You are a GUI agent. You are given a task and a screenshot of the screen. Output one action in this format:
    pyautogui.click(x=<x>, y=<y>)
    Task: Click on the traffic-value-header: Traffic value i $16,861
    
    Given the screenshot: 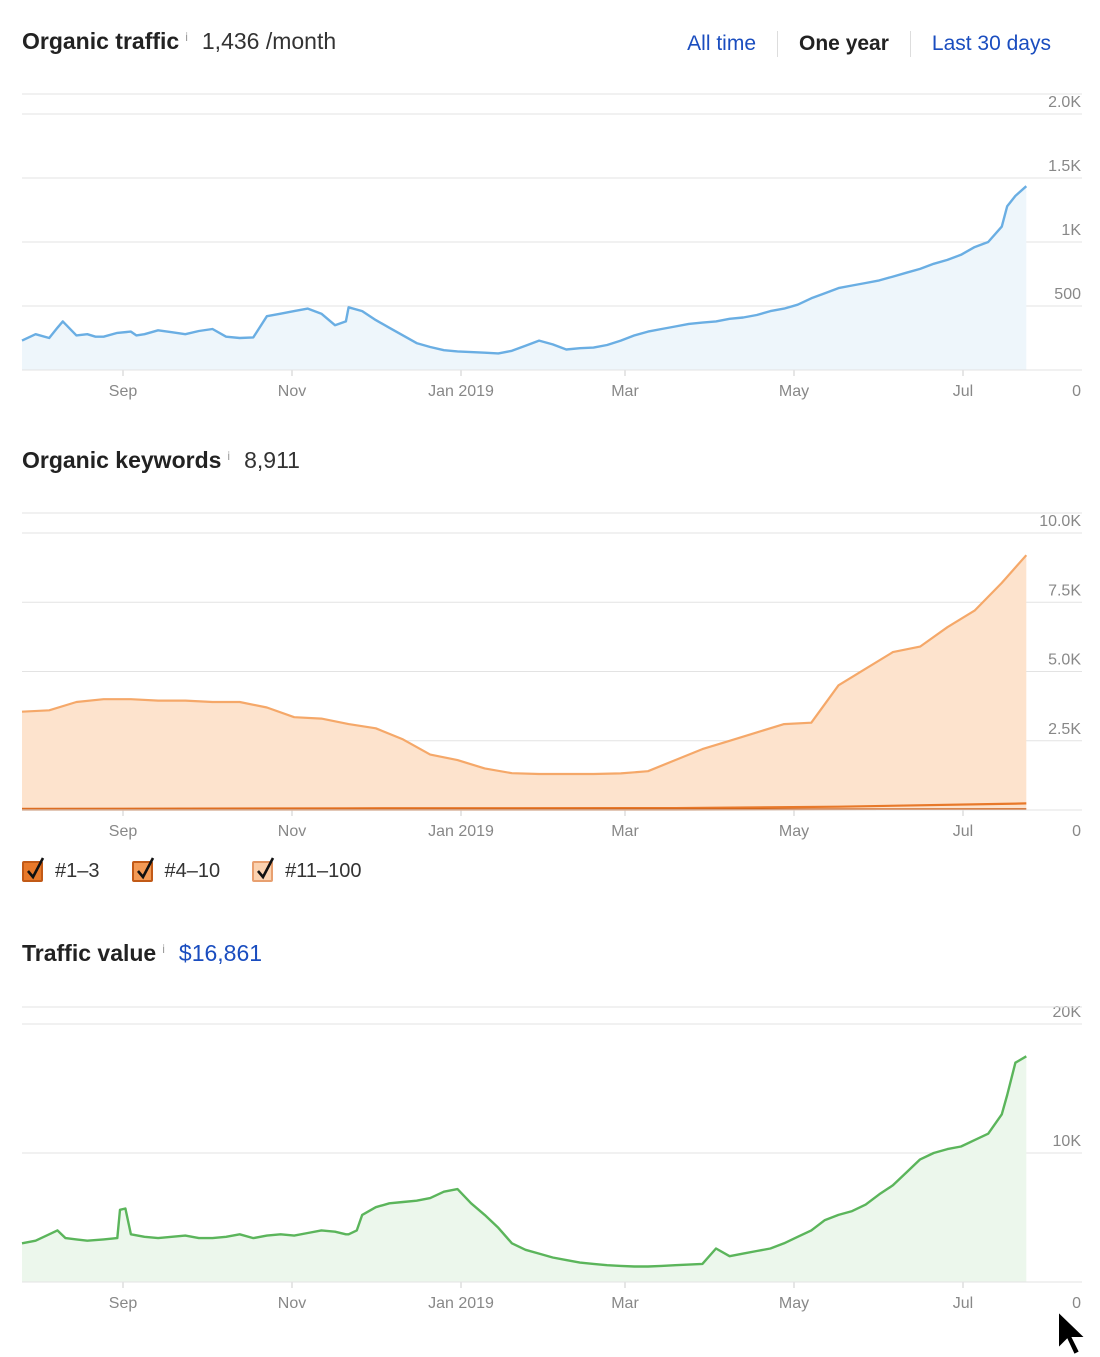 What is the action you would take?
    pyautogui.click(x=142, y=953)
    